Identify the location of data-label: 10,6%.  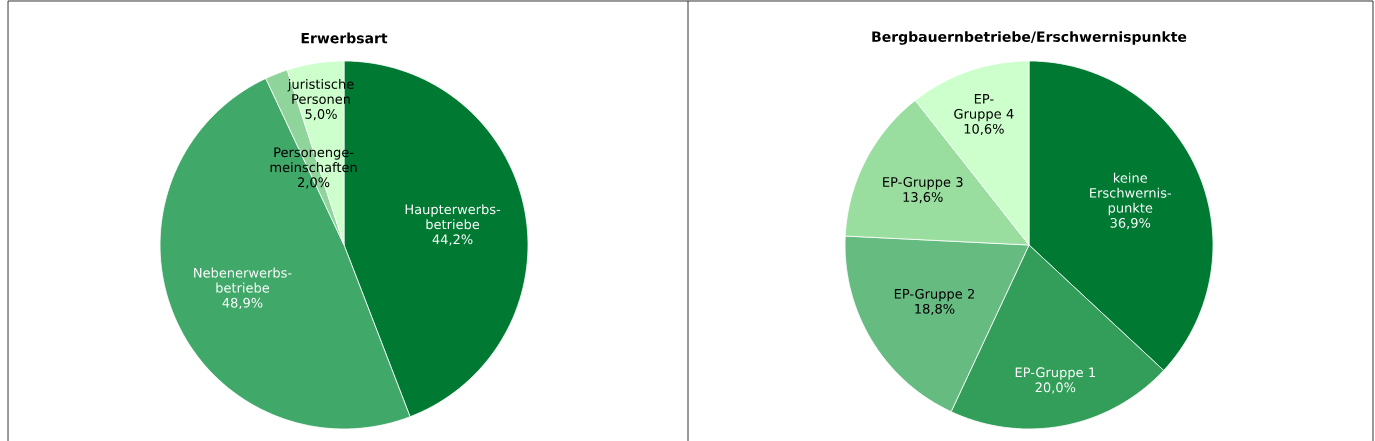
(984, 129).